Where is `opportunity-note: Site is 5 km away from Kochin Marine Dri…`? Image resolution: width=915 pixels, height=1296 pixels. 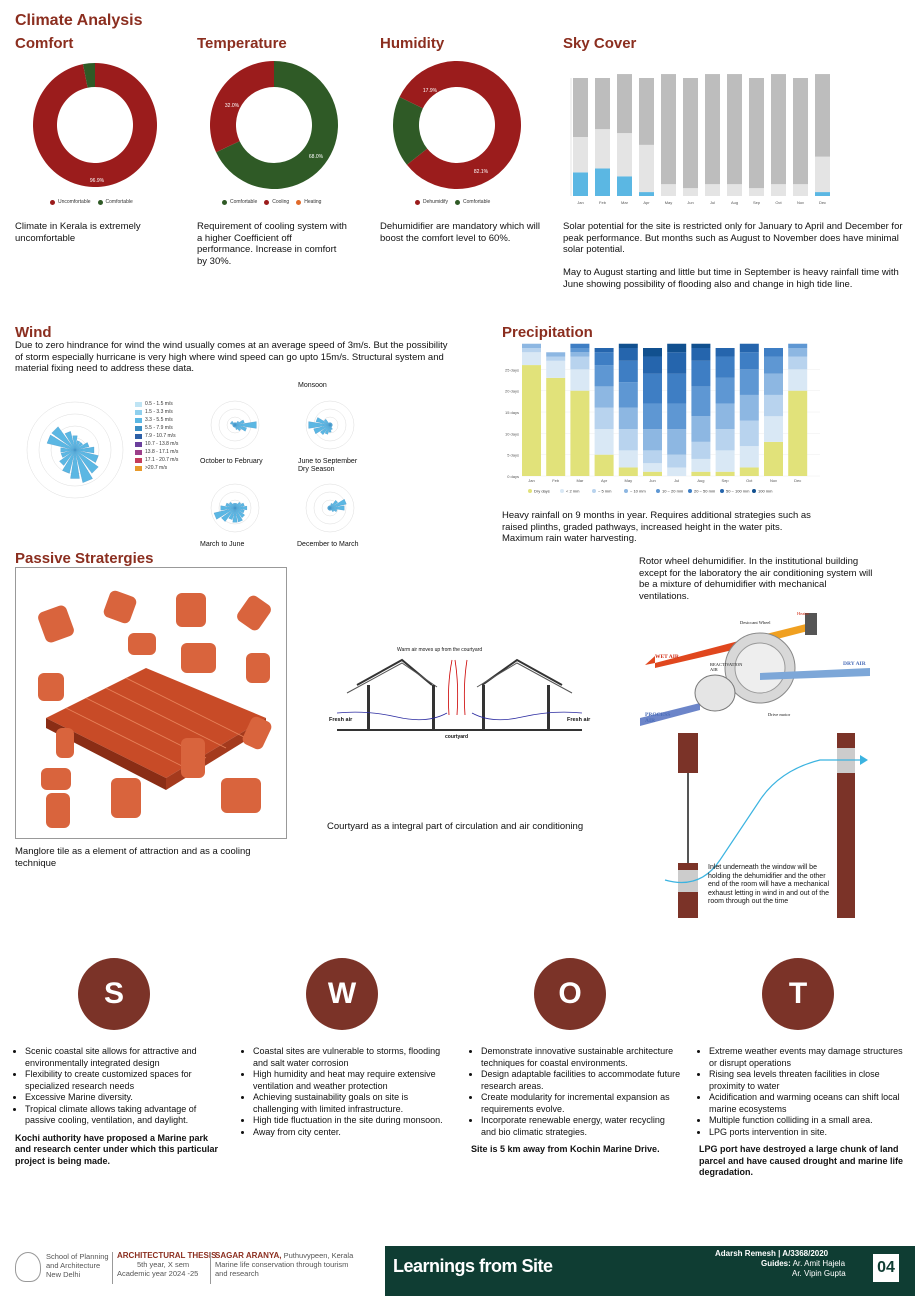 opportunity-note: Site is 5 km away from Kochin Marine Dri… is located at coordinates (565, 1149).